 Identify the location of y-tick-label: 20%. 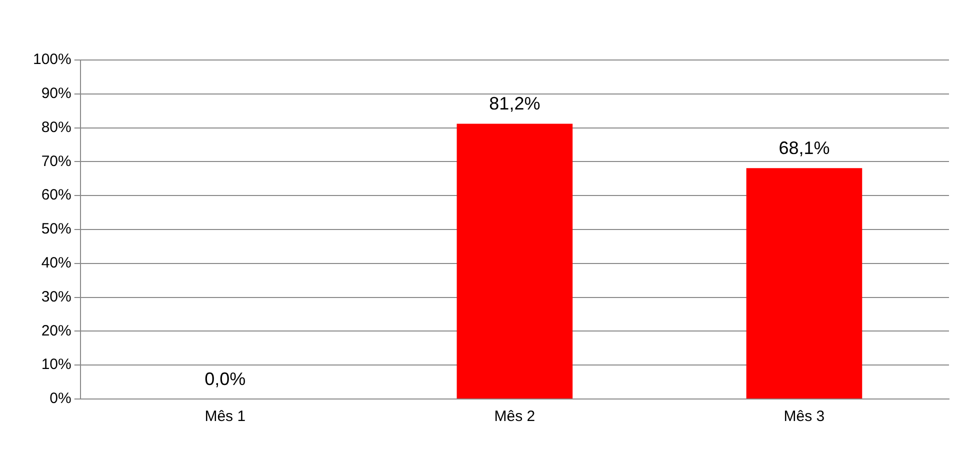
(56, 331).